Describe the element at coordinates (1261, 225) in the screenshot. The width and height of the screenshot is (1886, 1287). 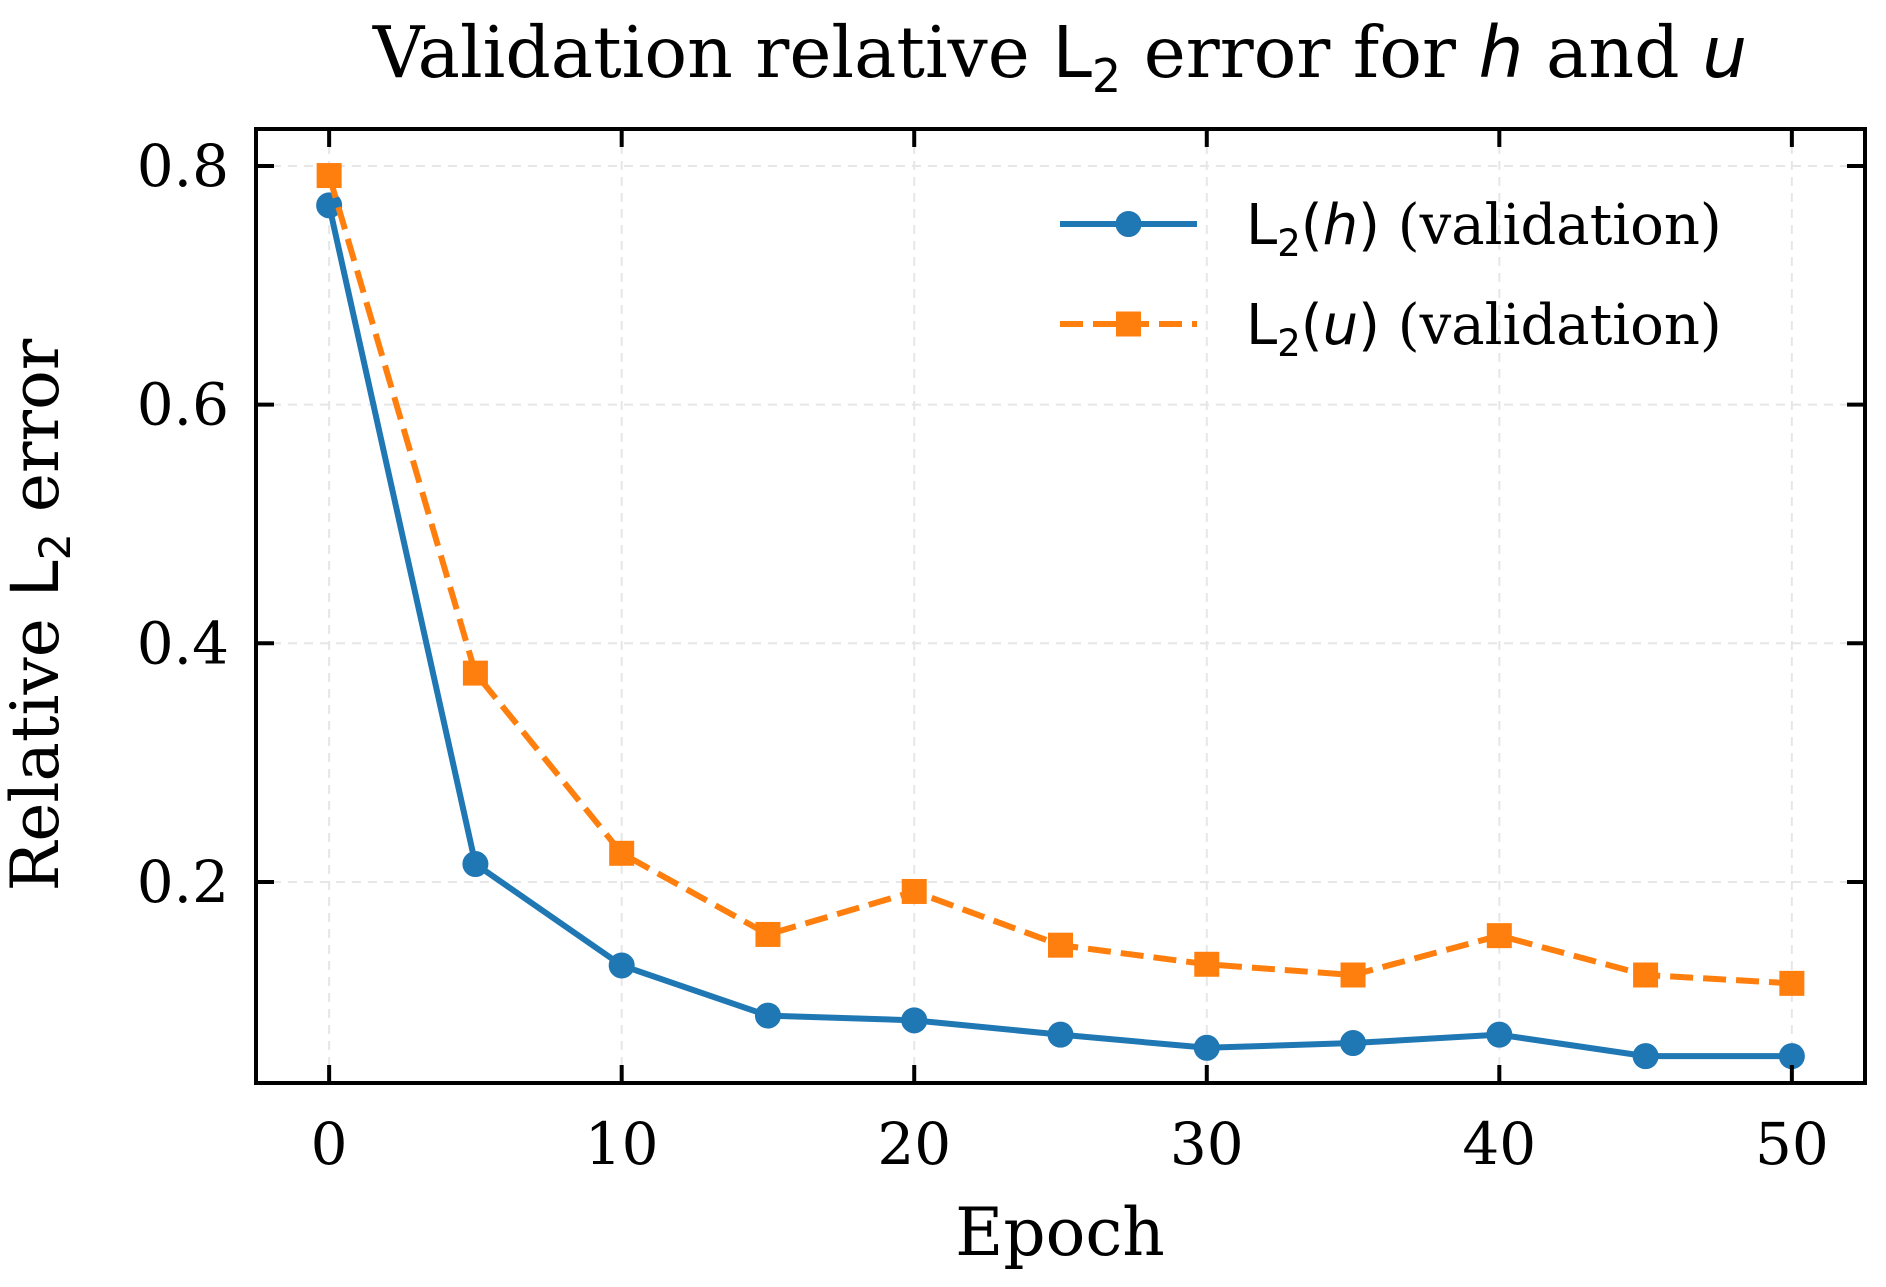
I see `legend-label-h-metric: L` at that location.